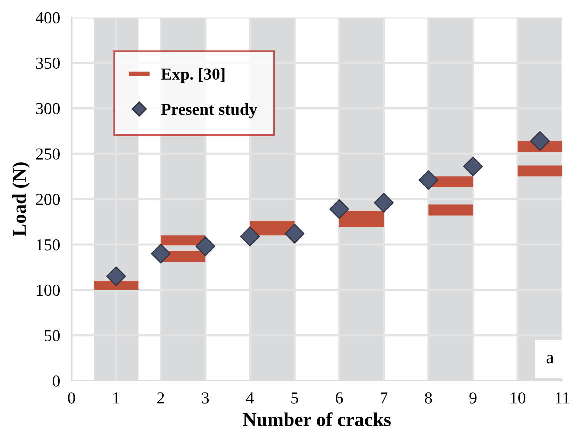  Describe the element at coordinates (317, 419) in the screenshot. I see `x-axis-title: Number of cracks` at that location.